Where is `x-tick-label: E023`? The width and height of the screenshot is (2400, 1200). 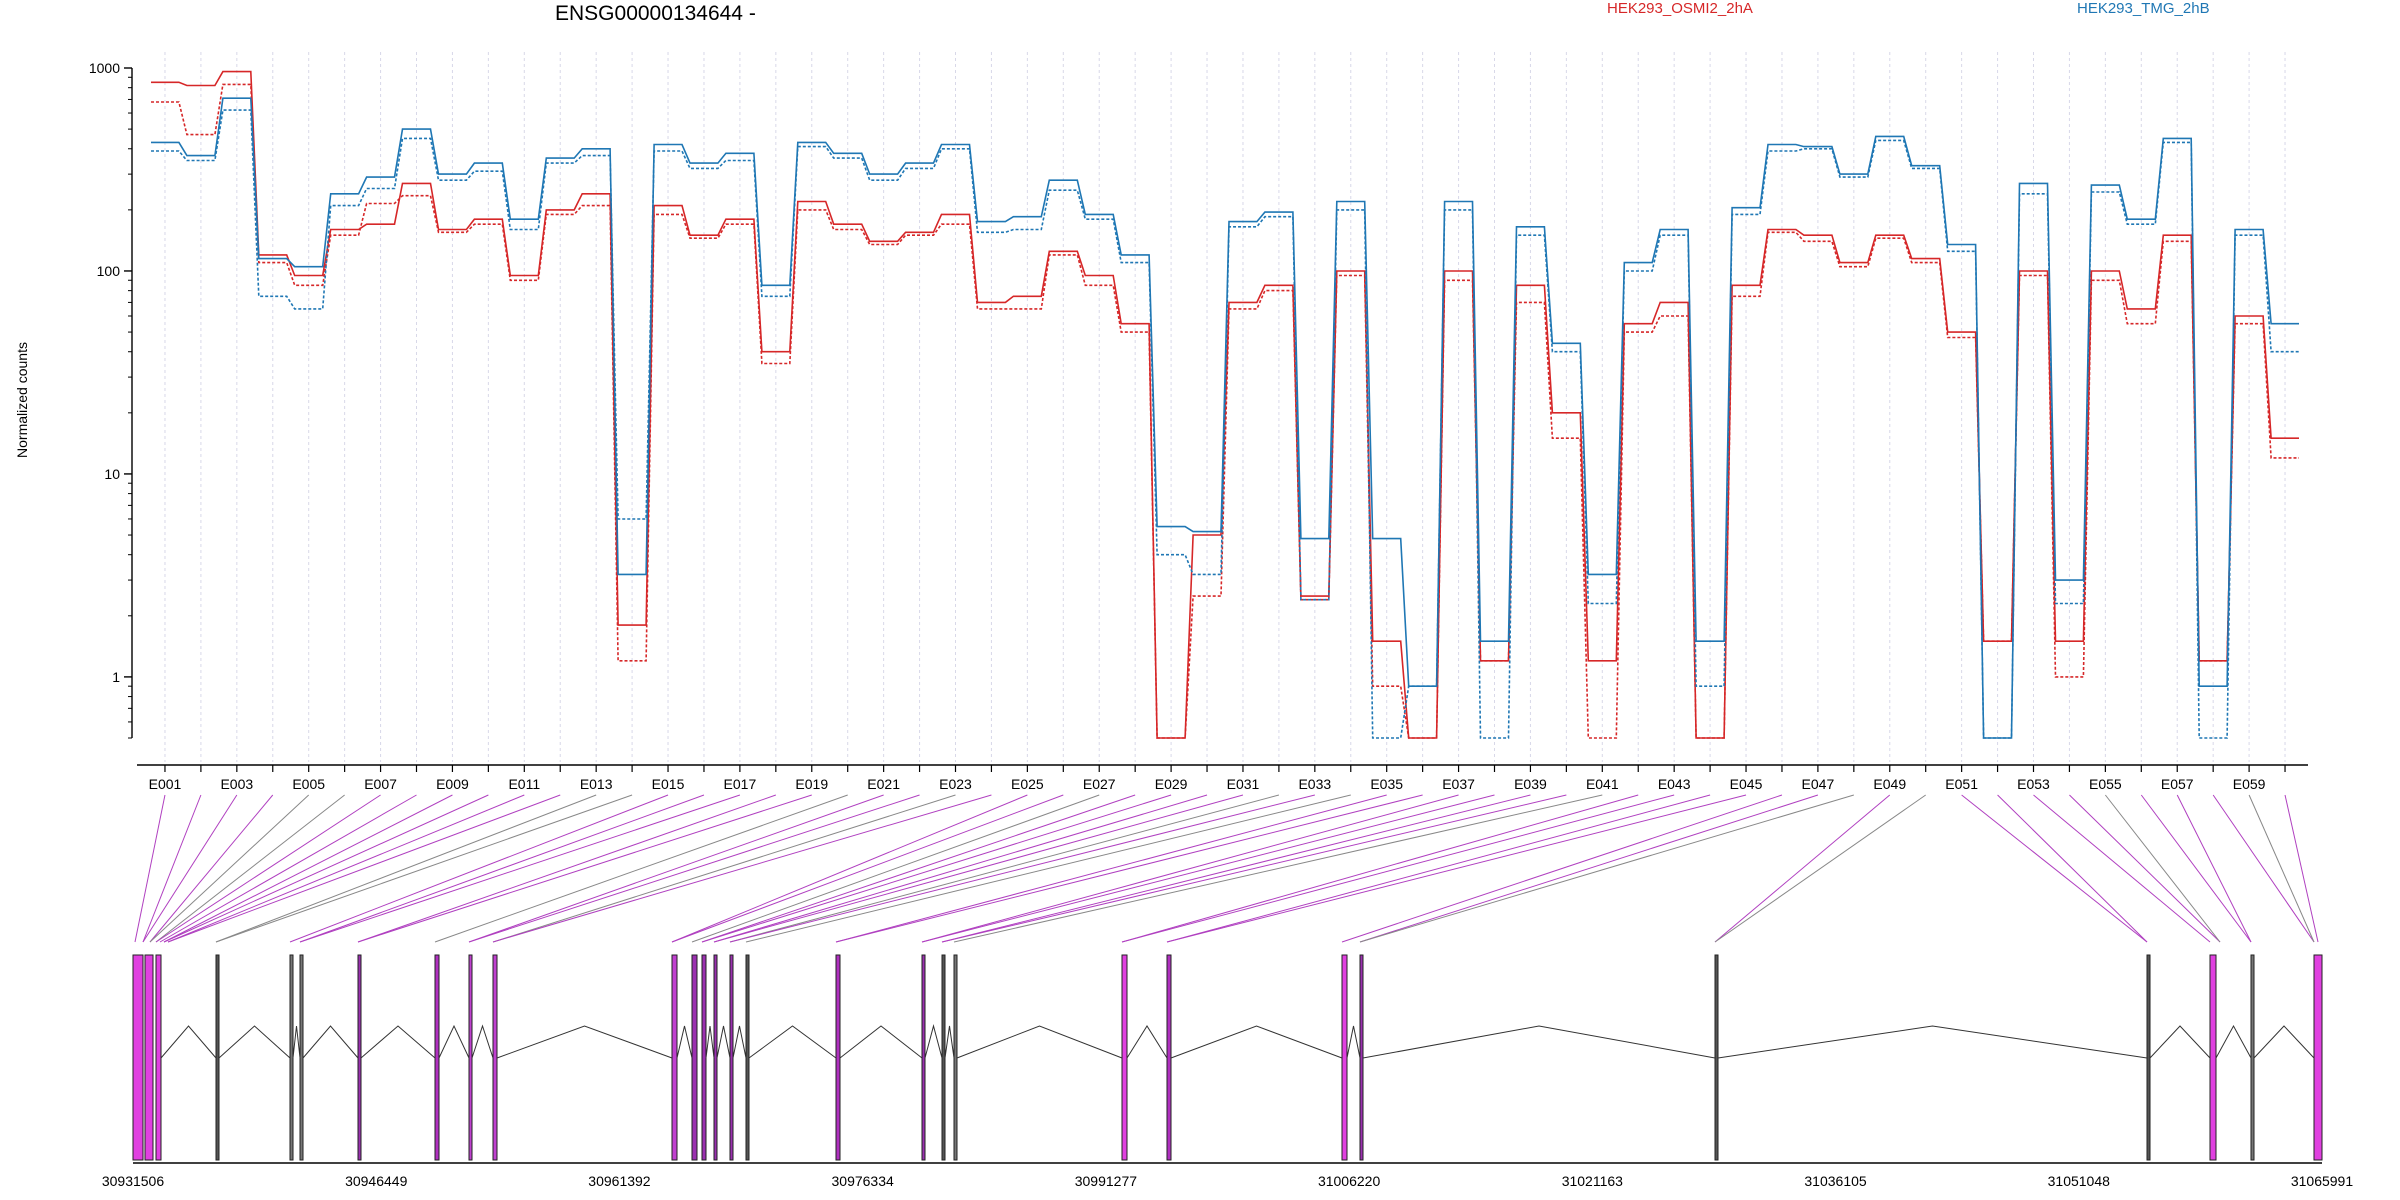
x-tick-label: E023 is located at coordinates (955, 784).